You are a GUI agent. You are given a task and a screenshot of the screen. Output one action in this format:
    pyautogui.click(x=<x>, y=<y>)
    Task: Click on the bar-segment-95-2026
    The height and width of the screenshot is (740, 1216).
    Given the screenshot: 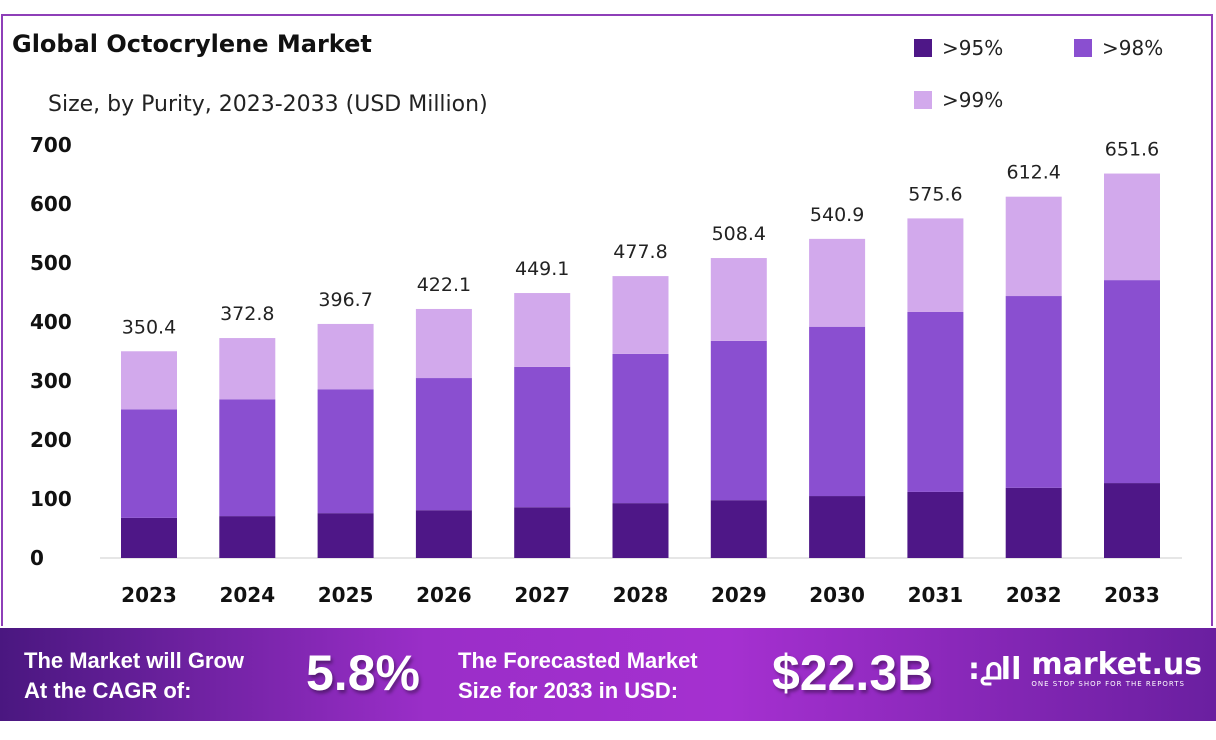 What is the action you would take?
    pyautogui.click(x=443, y=534)
    